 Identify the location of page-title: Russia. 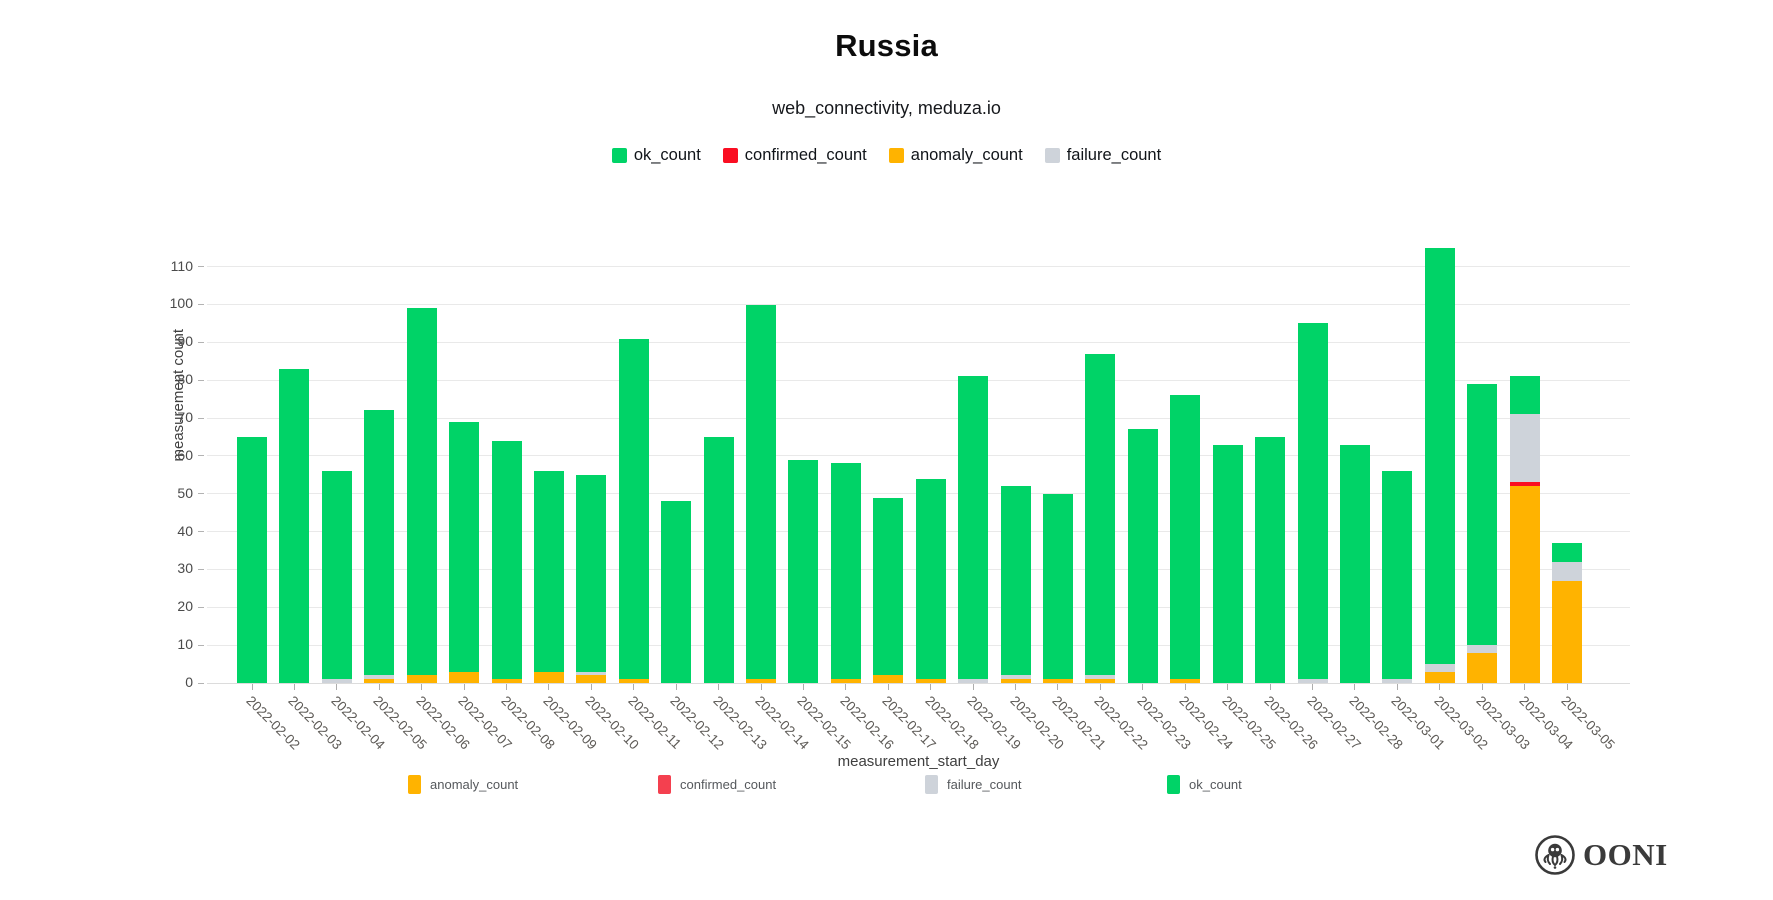
(886, 45).